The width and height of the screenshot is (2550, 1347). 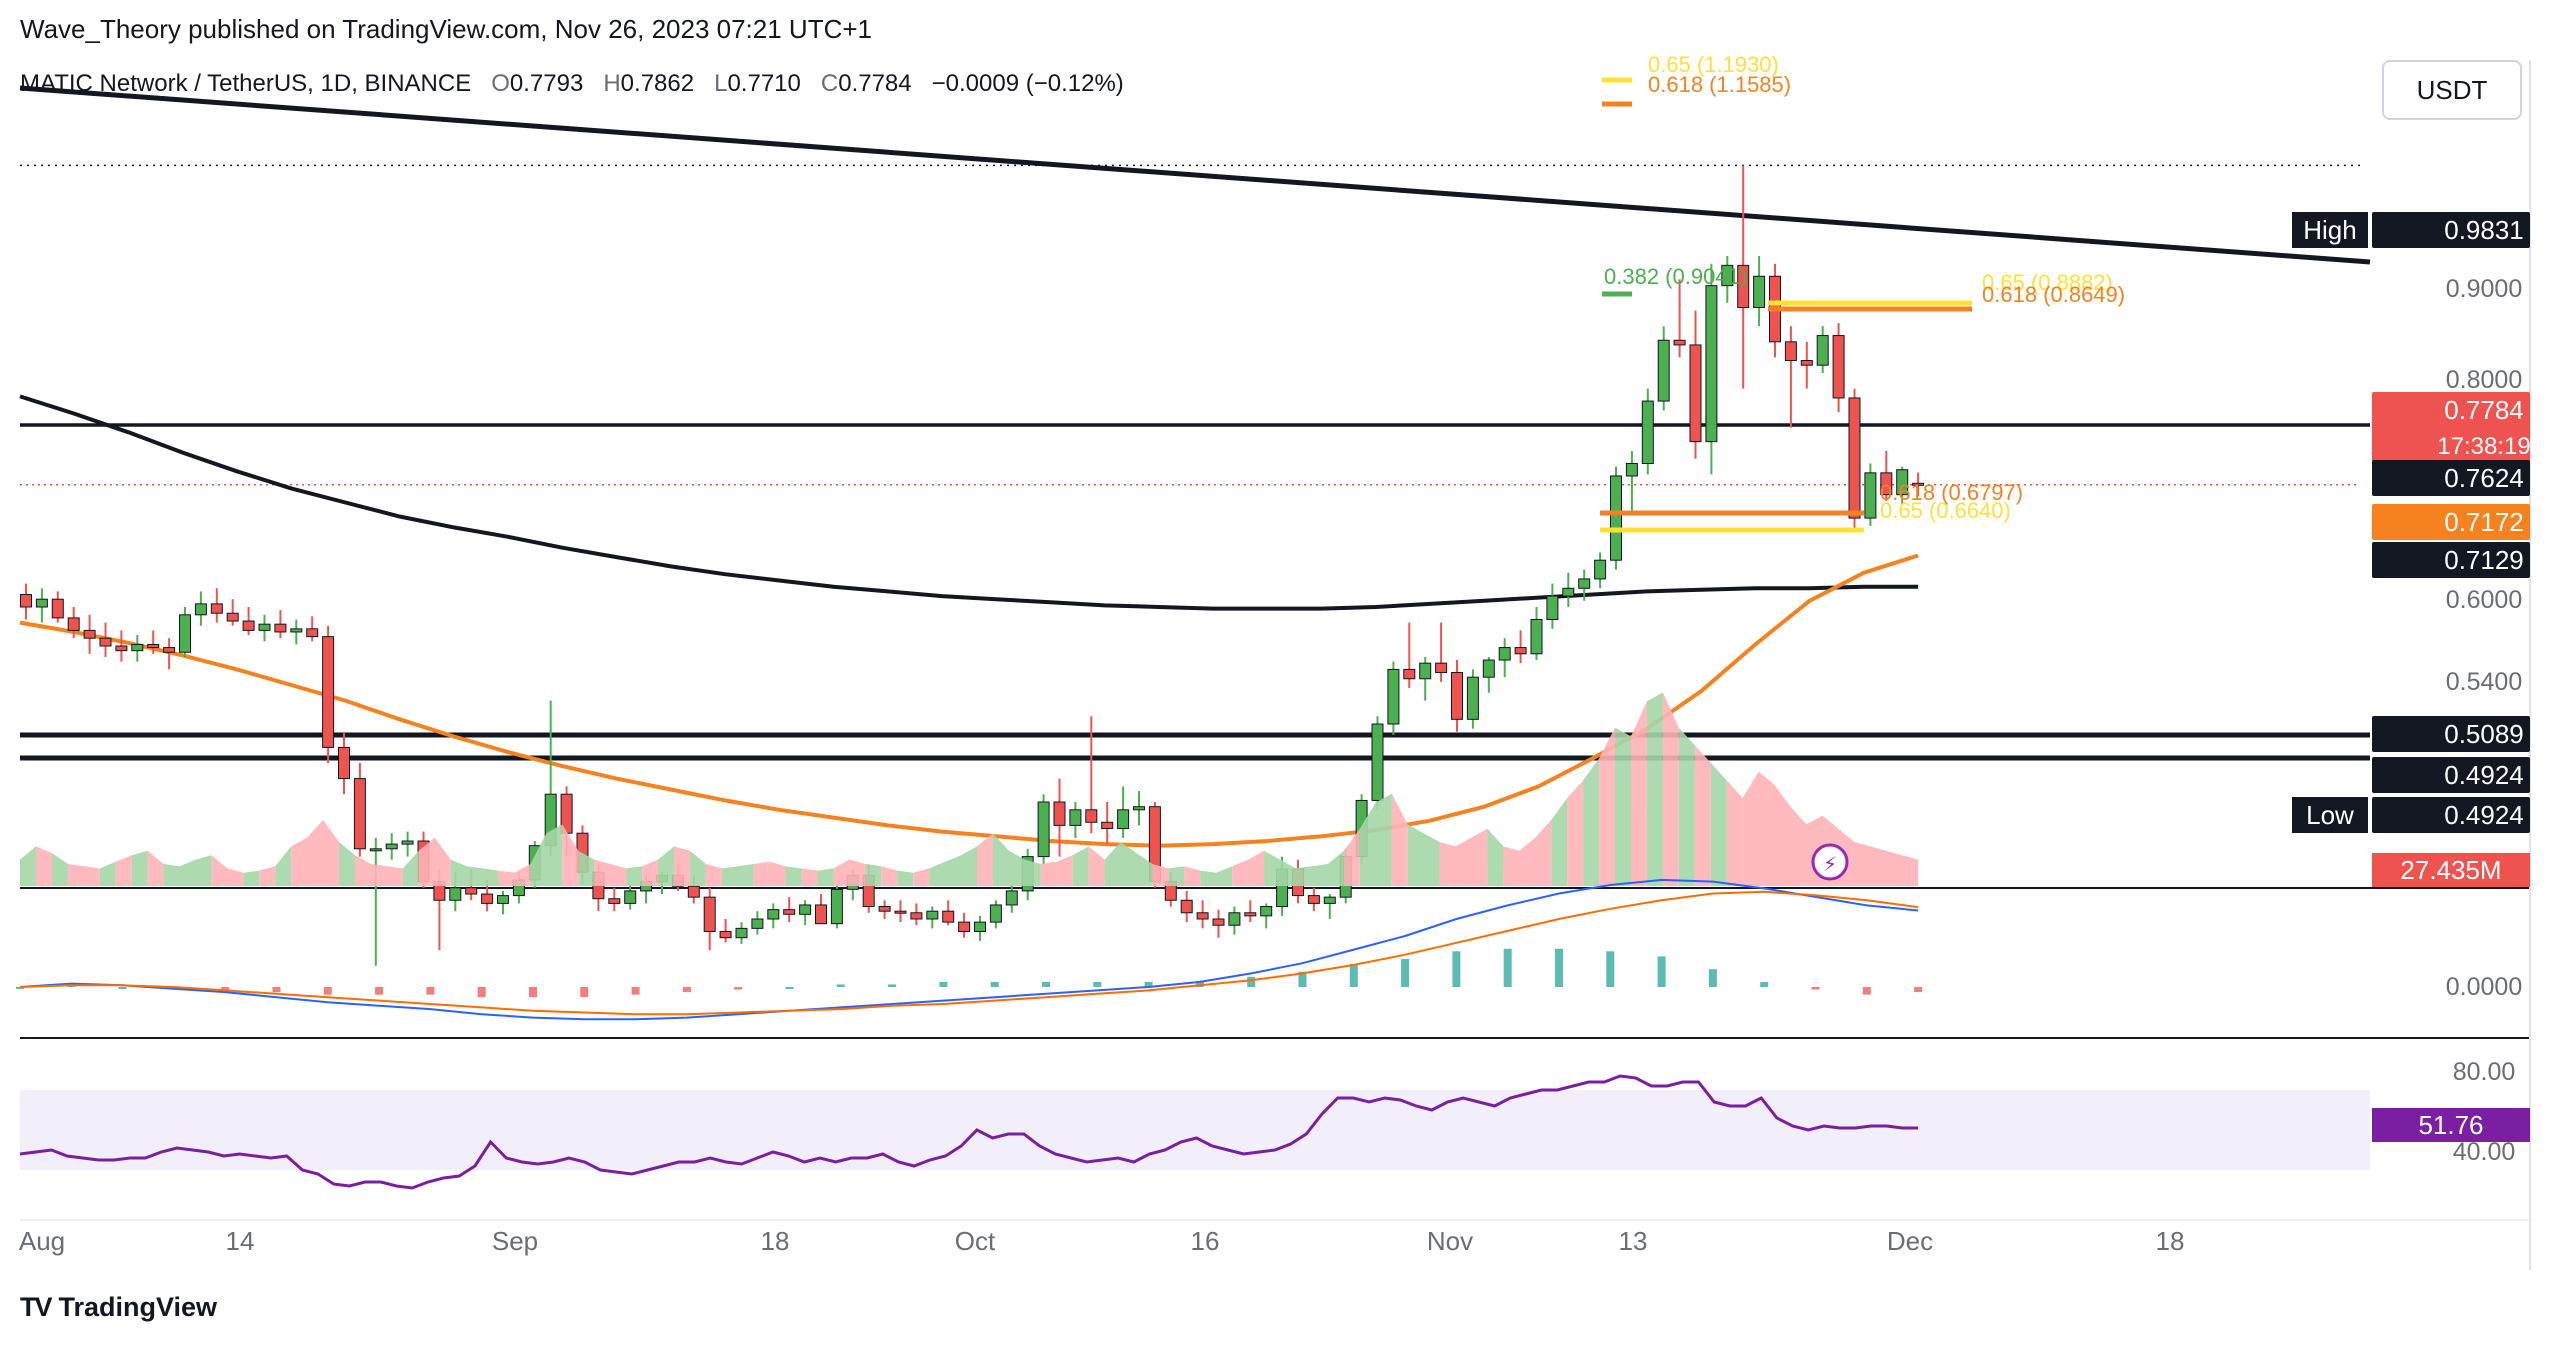 I want to click on open-value: 0.7793, so click(x=546, y=83).